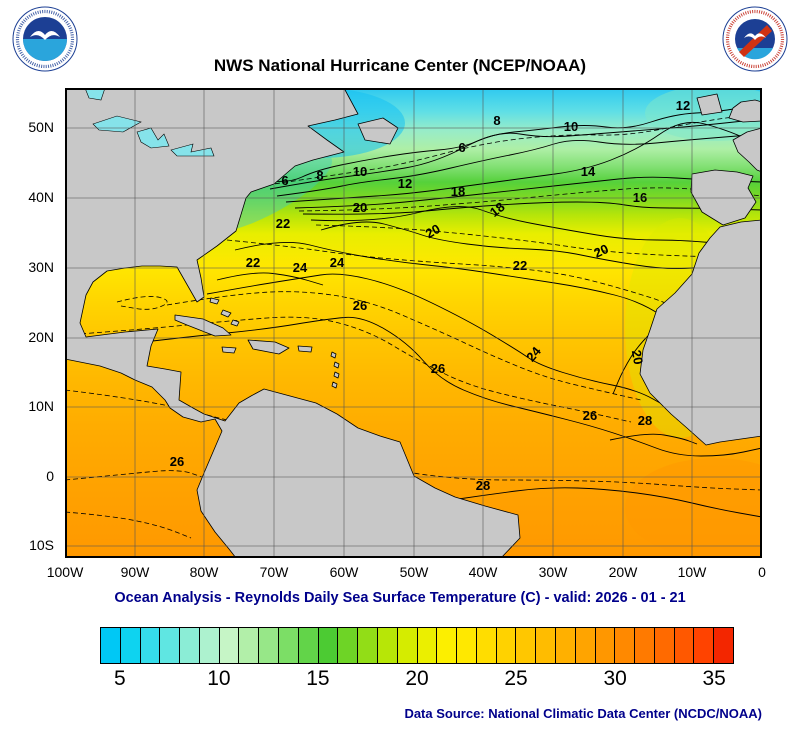  I want to click on nws-seagull-icon, so click(755, 36).